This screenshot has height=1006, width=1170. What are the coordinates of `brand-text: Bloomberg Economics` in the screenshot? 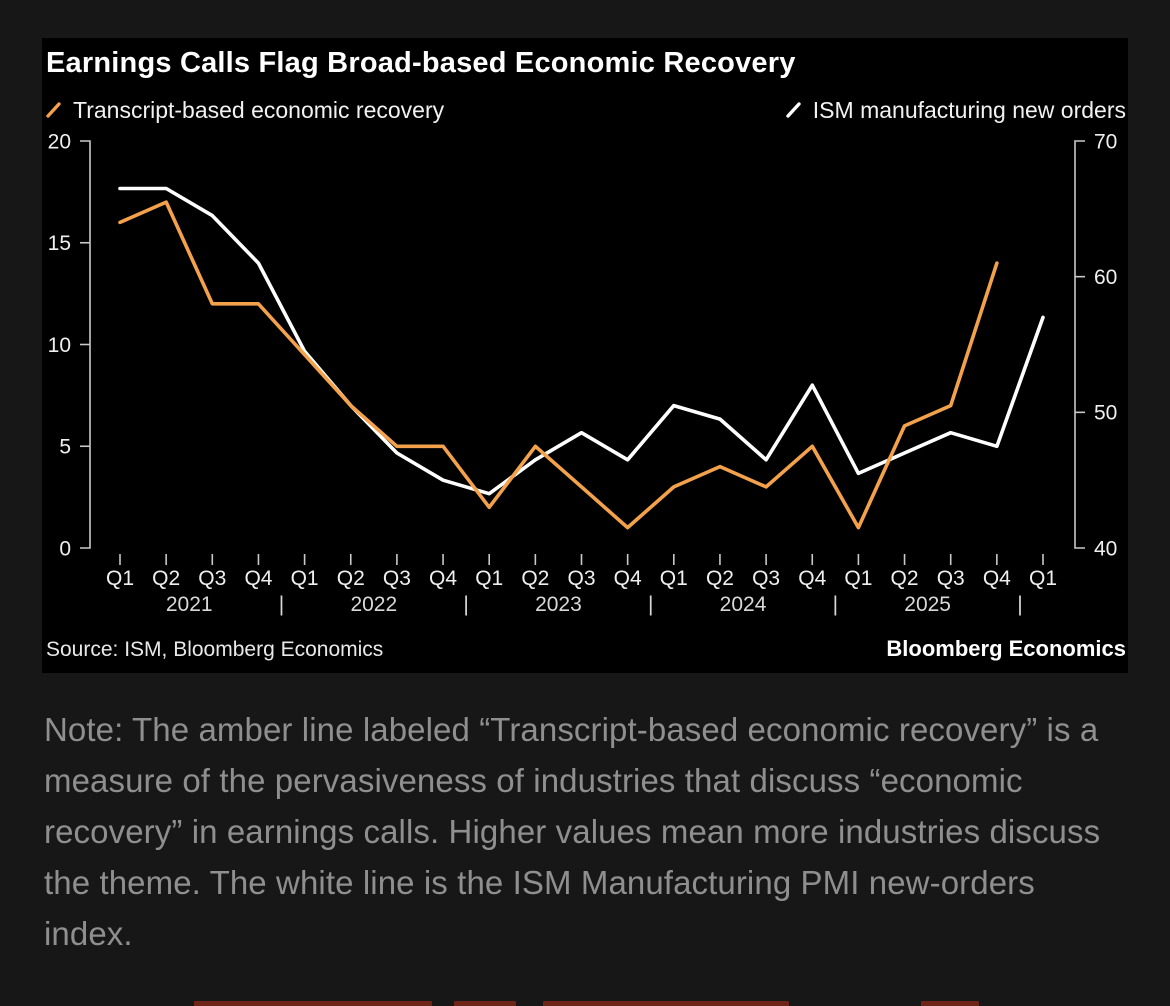 It's located at (1006, 648).